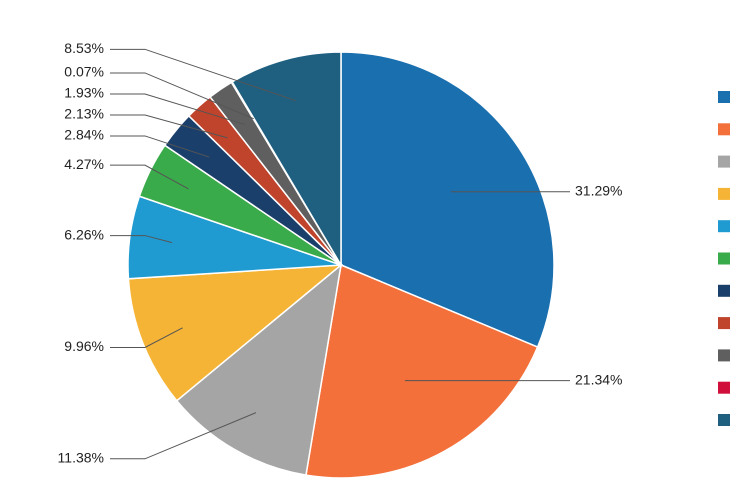 This screenshot has height=500, width=750. What do you see at coordinates (84, 72) in the screenshot?
I see `value-label: 0.07%` at bounding box center [84, 72].